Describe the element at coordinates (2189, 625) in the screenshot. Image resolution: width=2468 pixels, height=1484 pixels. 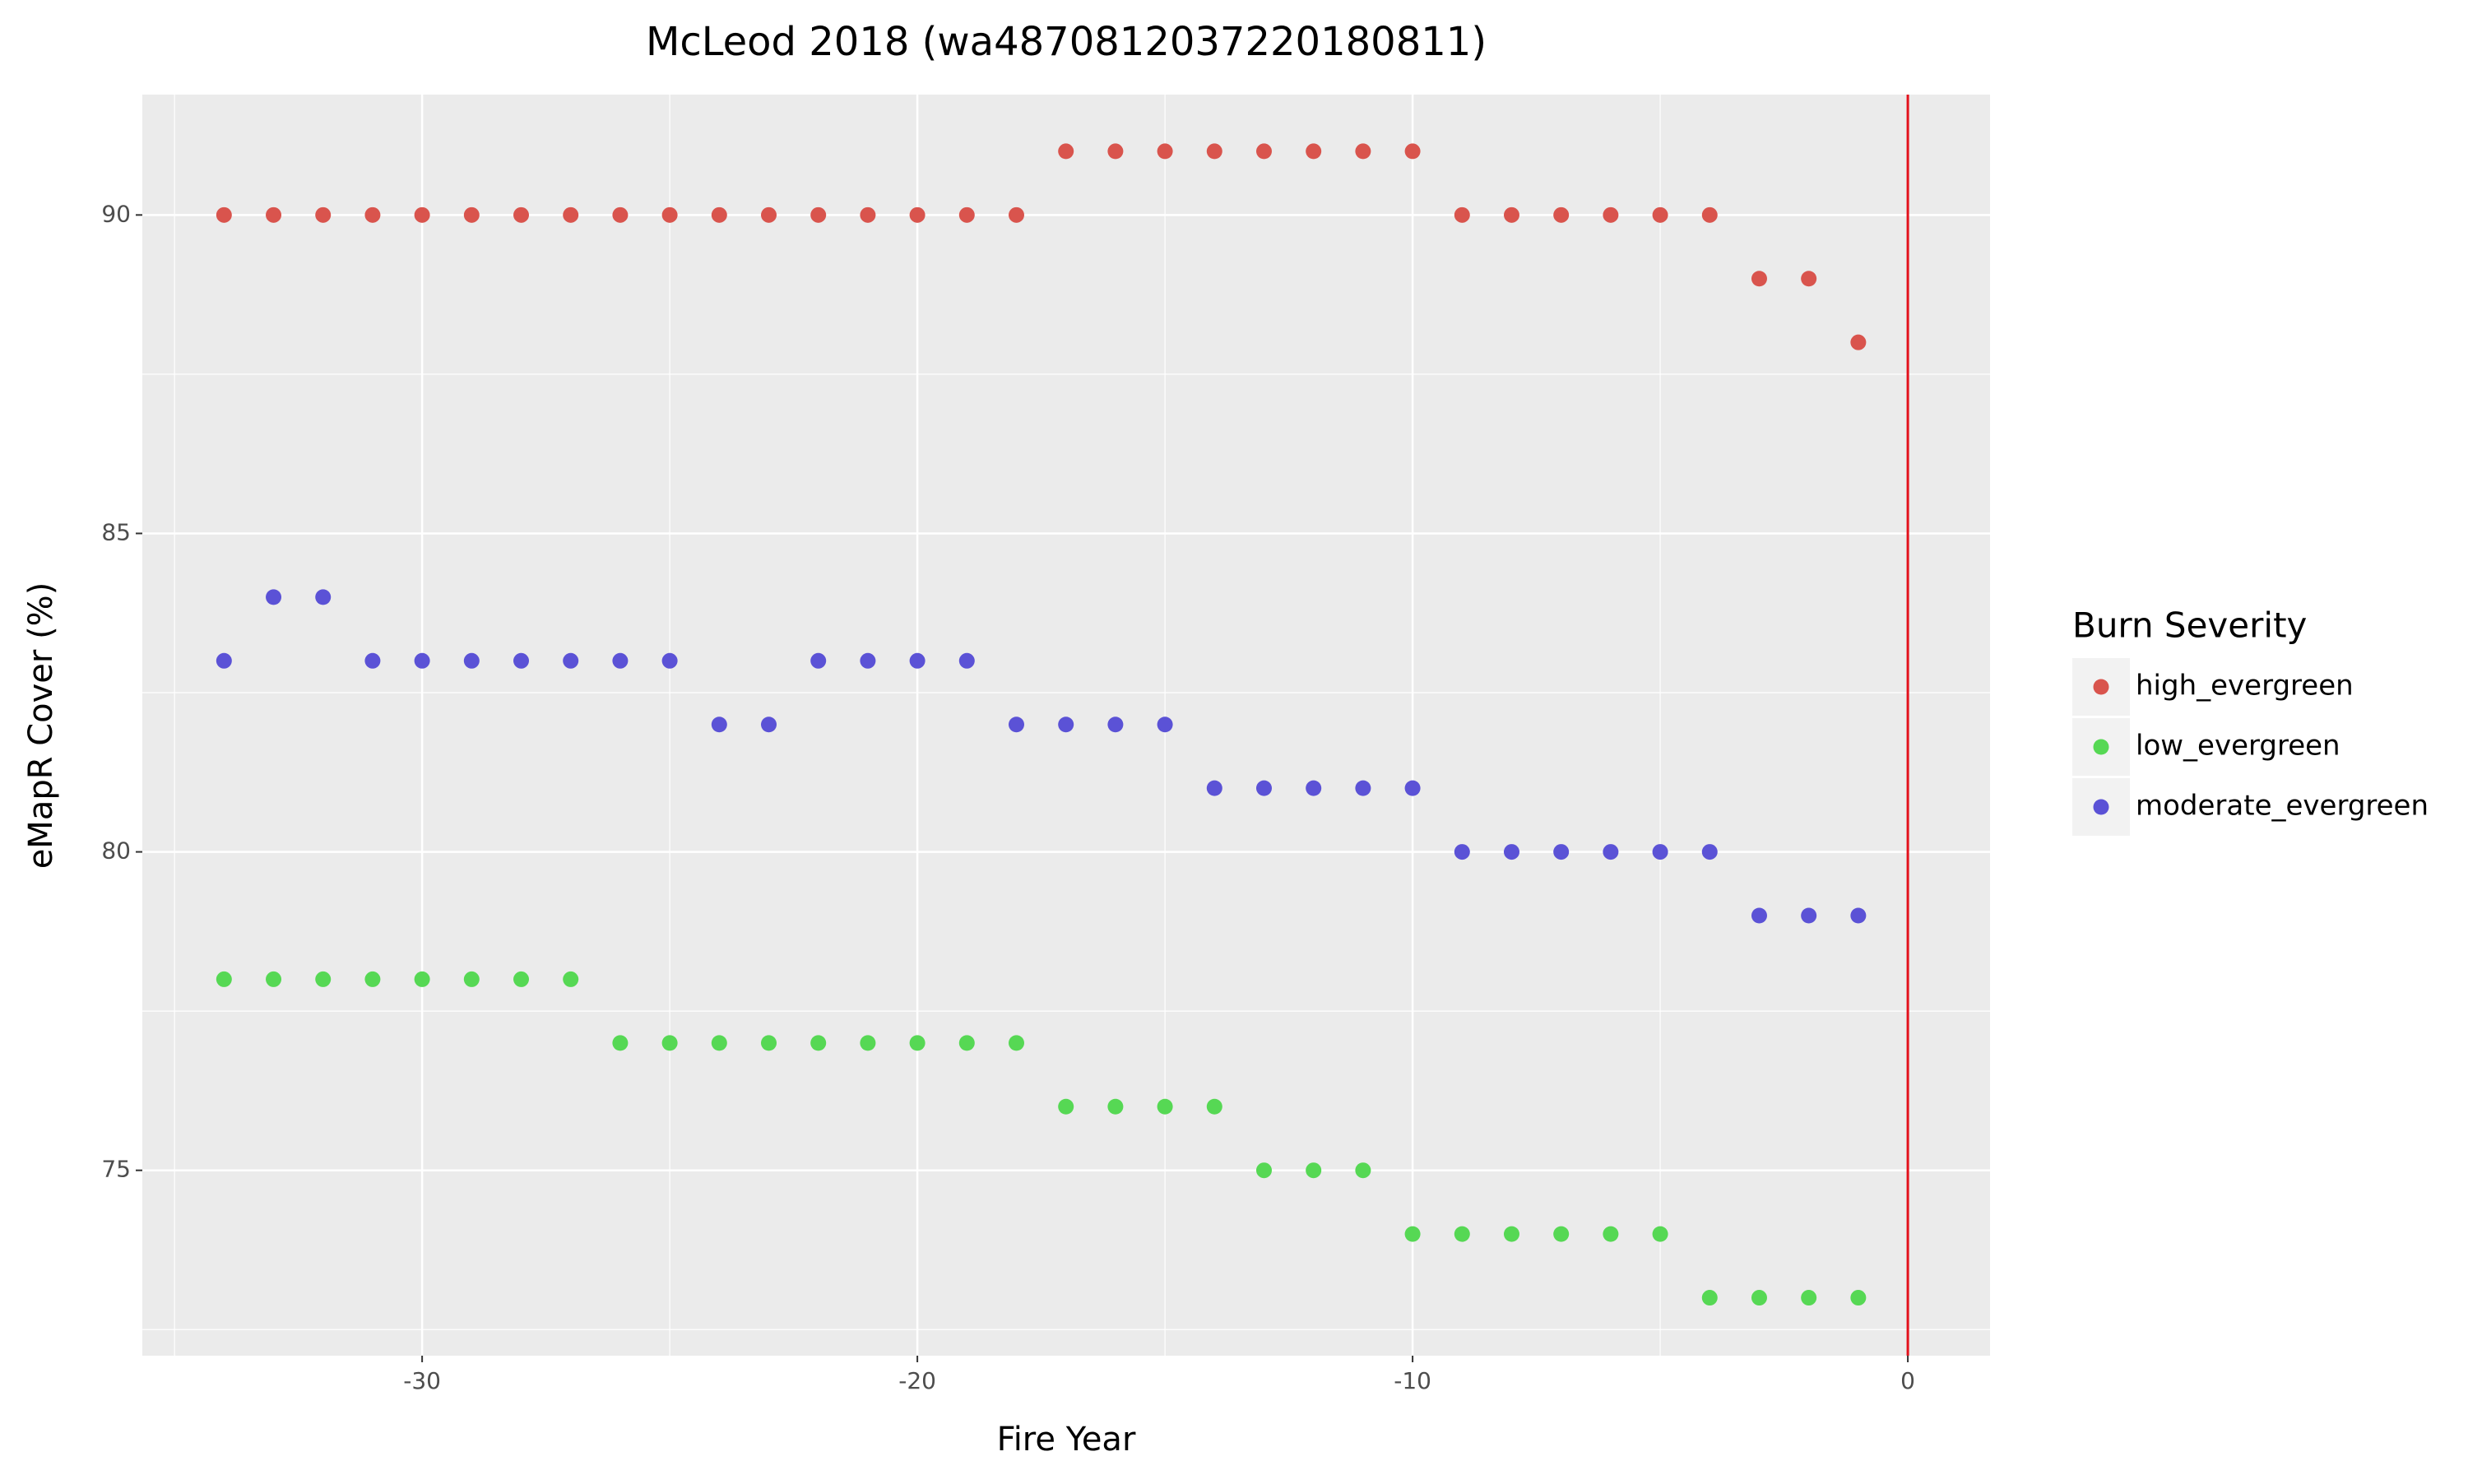
I see `legend-title: Burn Severity` at that location.